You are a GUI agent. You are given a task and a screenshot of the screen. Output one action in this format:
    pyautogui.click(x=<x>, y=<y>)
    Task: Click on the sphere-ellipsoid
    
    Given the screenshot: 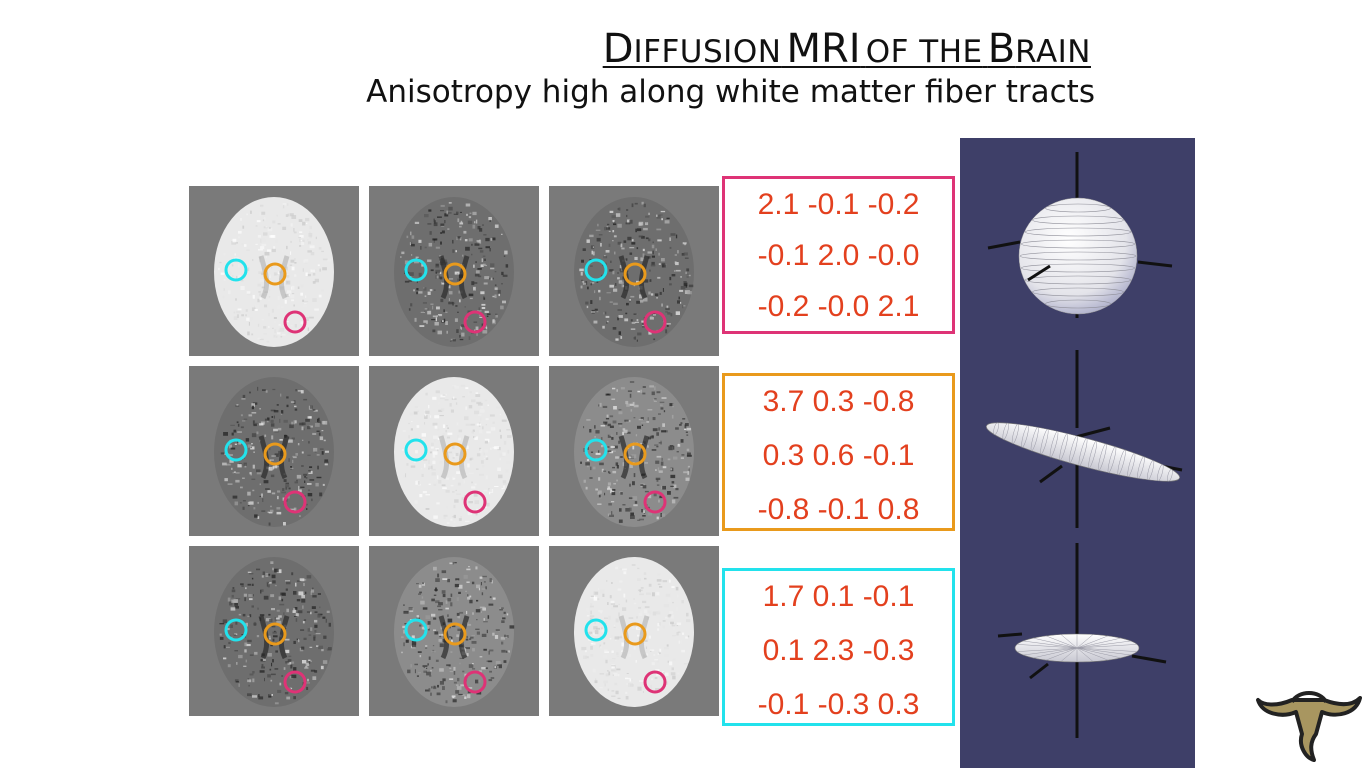 What is the action you would take?
    pyautogui.click(x=1080, y=235)
    